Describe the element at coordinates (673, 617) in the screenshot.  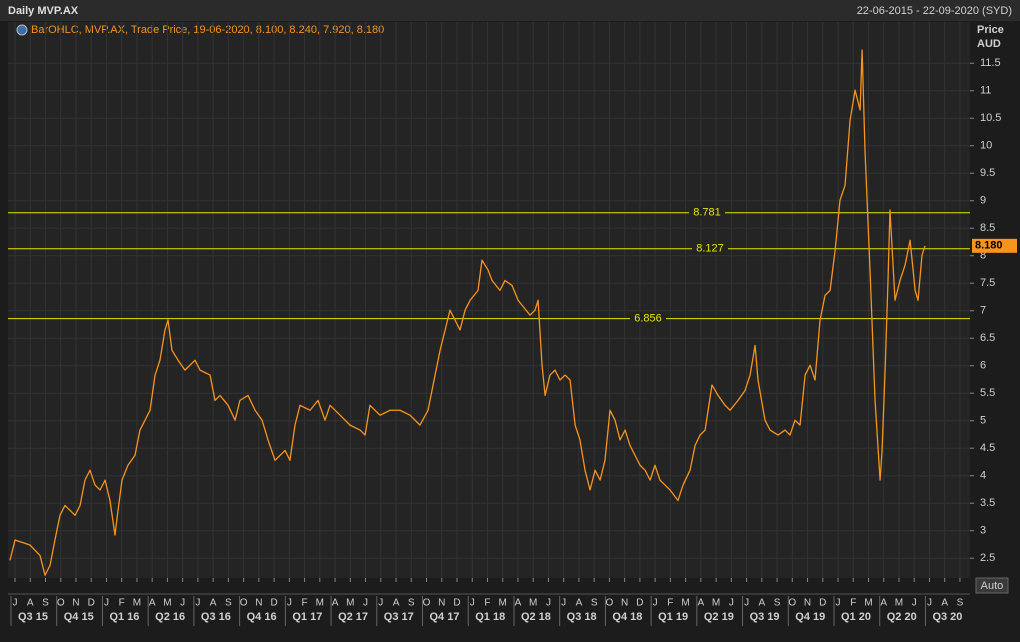
I see `quarter-label: Q1 19` at that location.